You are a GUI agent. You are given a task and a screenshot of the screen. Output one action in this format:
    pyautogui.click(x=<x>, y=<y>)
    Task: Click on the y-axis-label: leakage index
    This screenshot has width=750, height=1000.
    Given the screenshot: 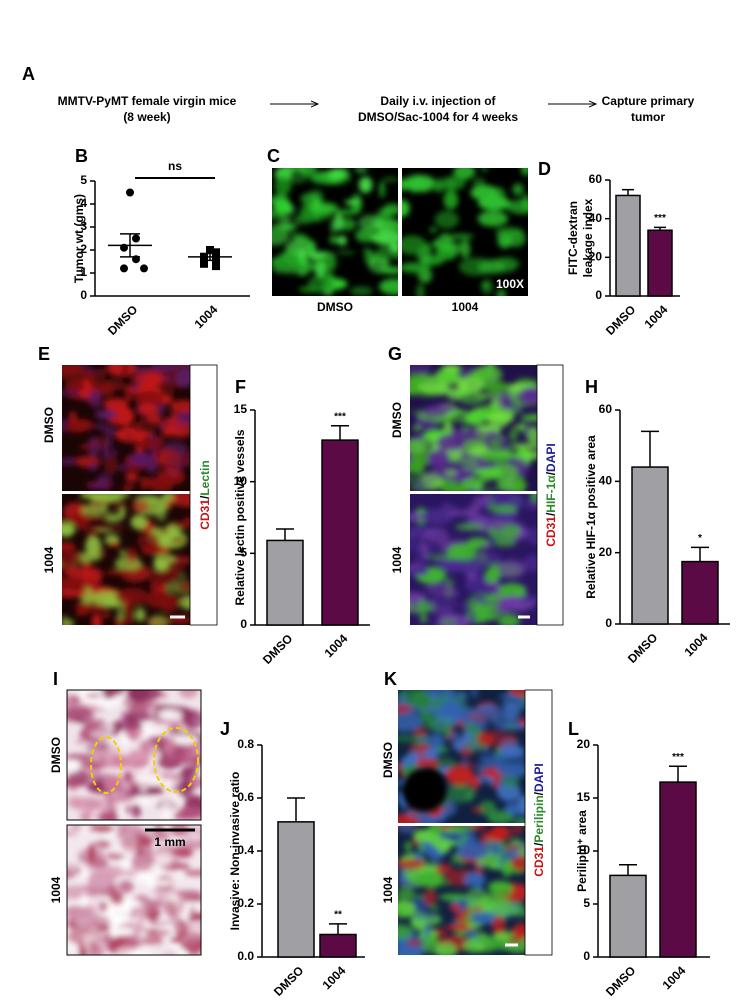 What is the action you would take?
    pyautogui.click(x=588, y=237)
    